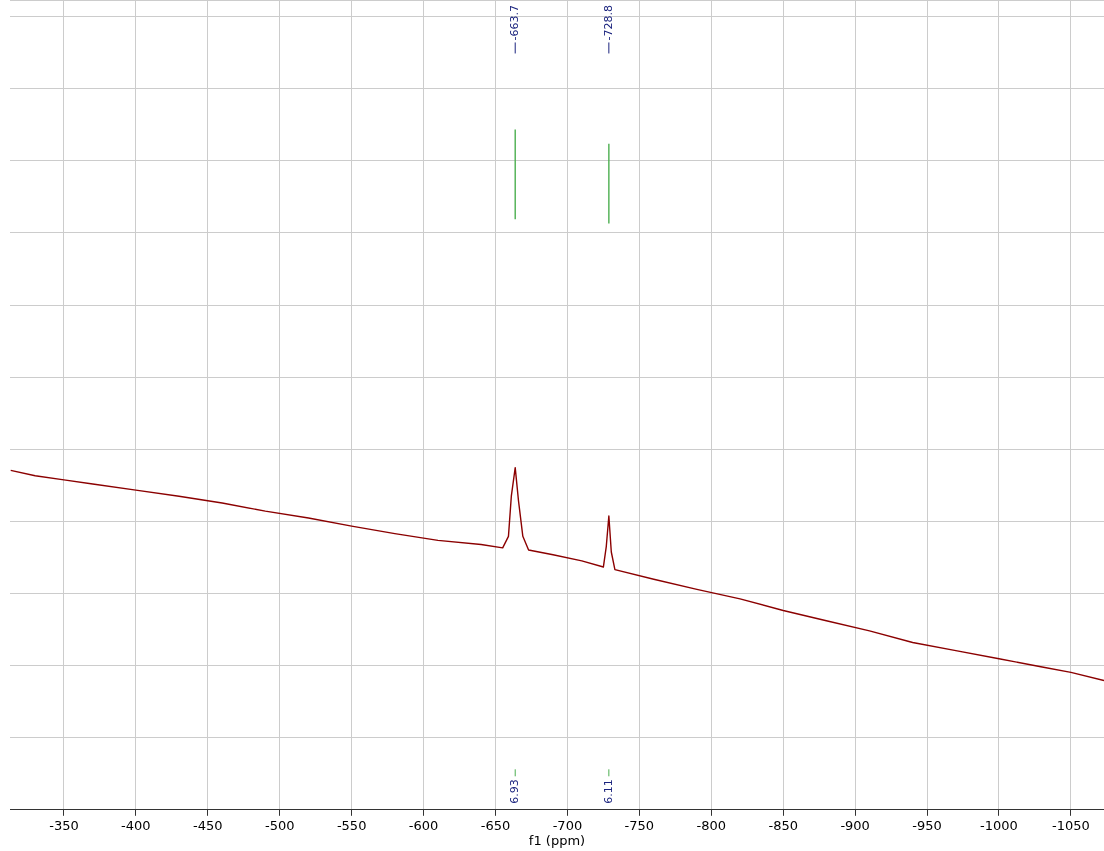 This screenshot has height=851, width=1104. I want to click on x-tick-label: -350, so click(64, 825).